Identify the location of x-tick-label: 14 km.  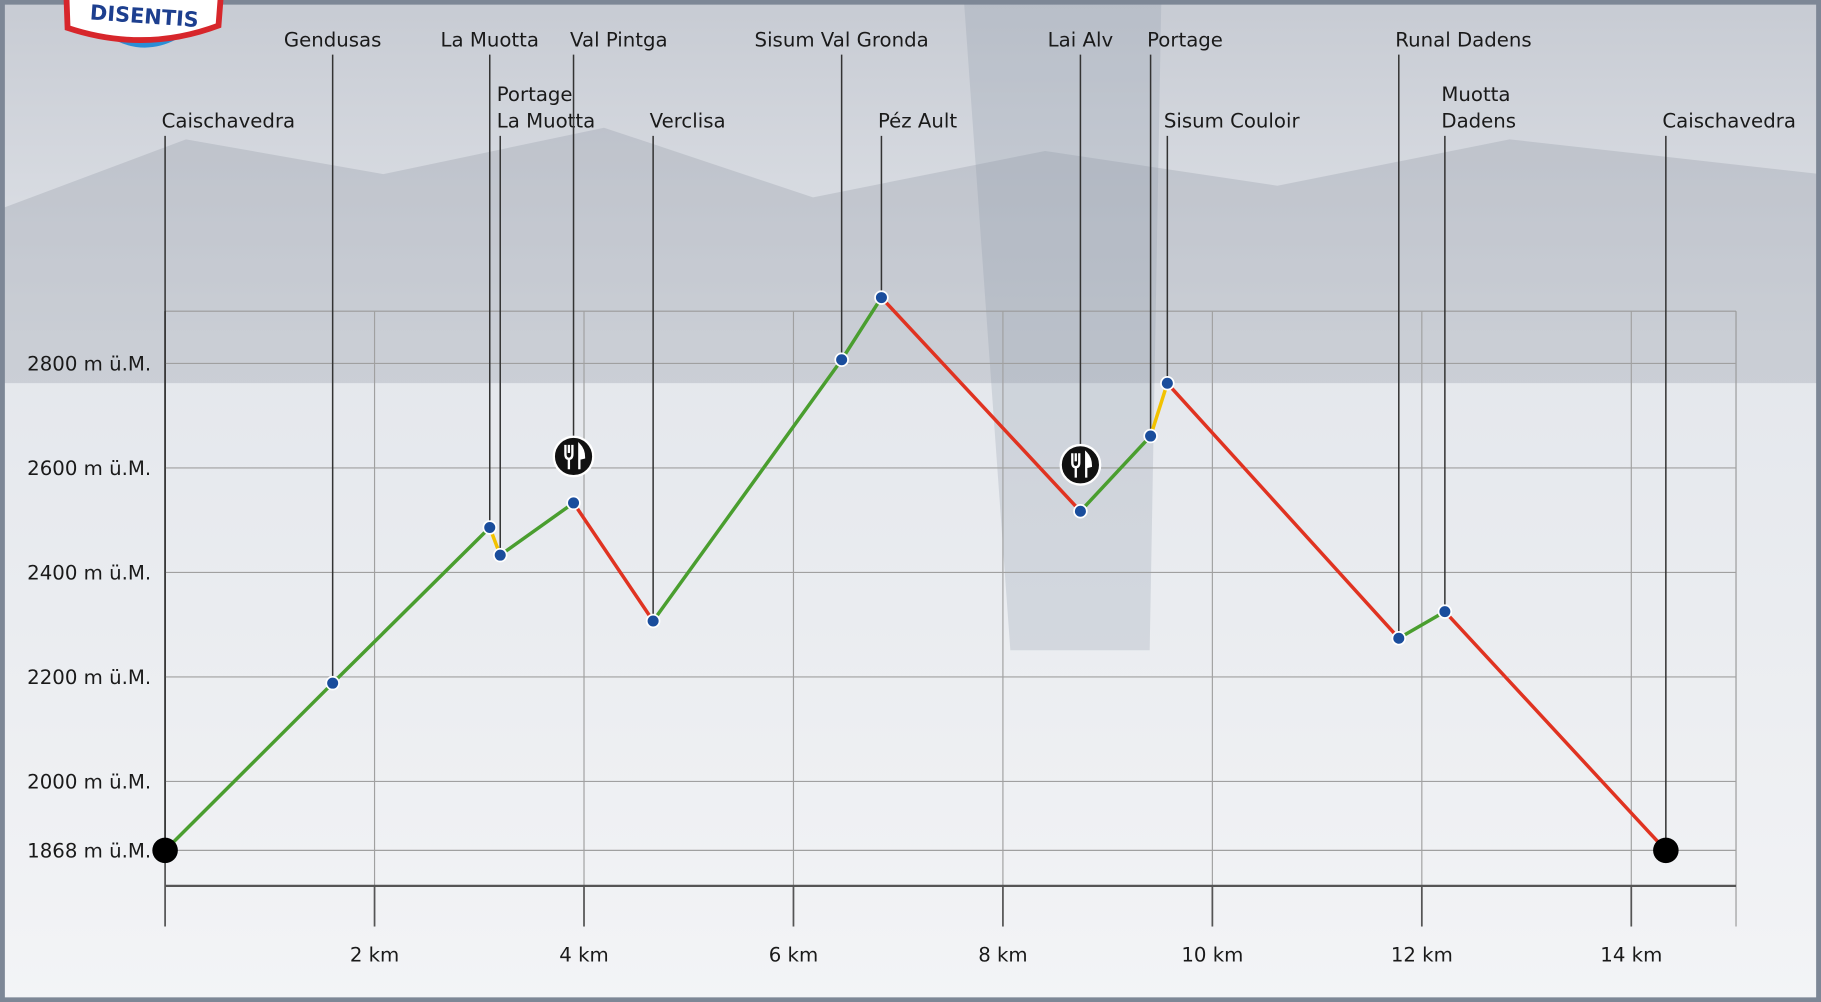
(1631, 954).